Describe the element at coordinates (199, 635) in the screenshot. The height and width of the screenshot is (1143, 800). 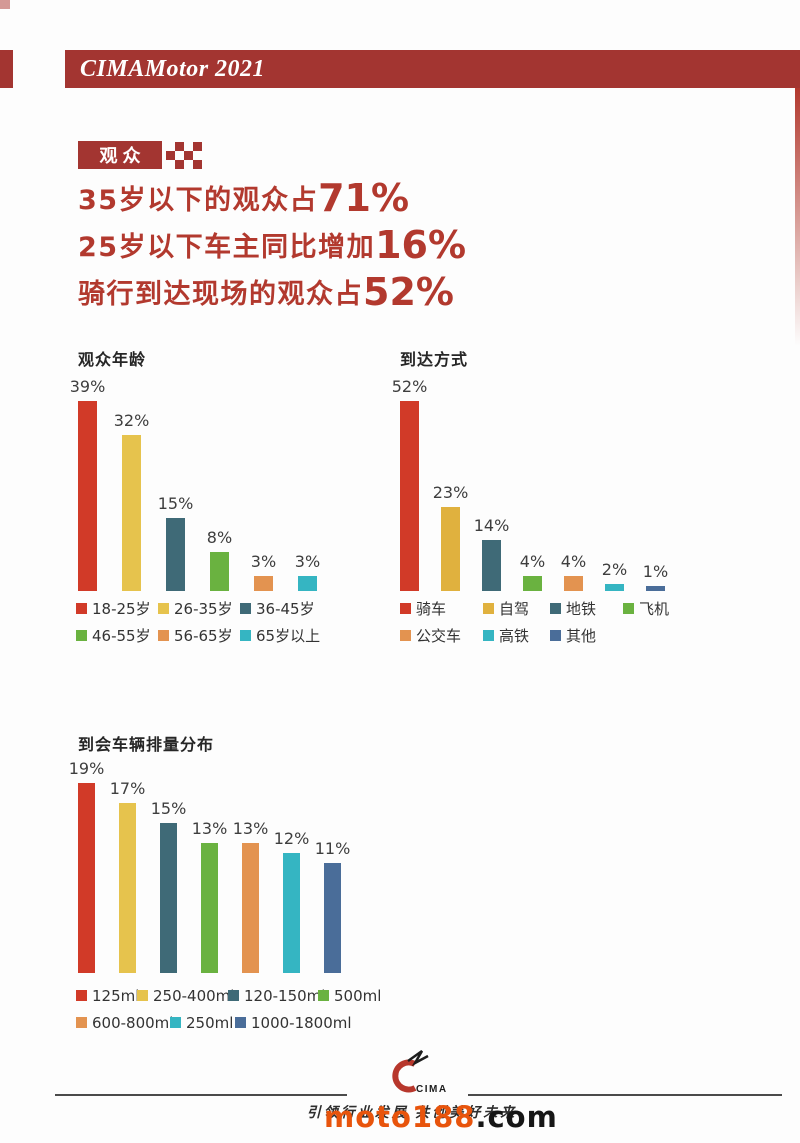
I see `legend-item: 56-65岁` at that location.